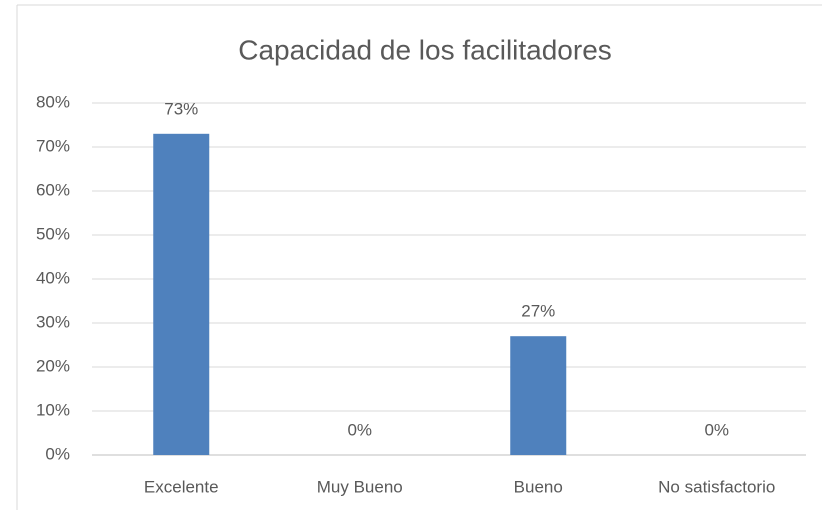 This screenshot has width=822, height=515. Describe the element at coordinates (425, 49) in the screenshot. I see `chart-title: Capacidad de los facilitadores` at that location.